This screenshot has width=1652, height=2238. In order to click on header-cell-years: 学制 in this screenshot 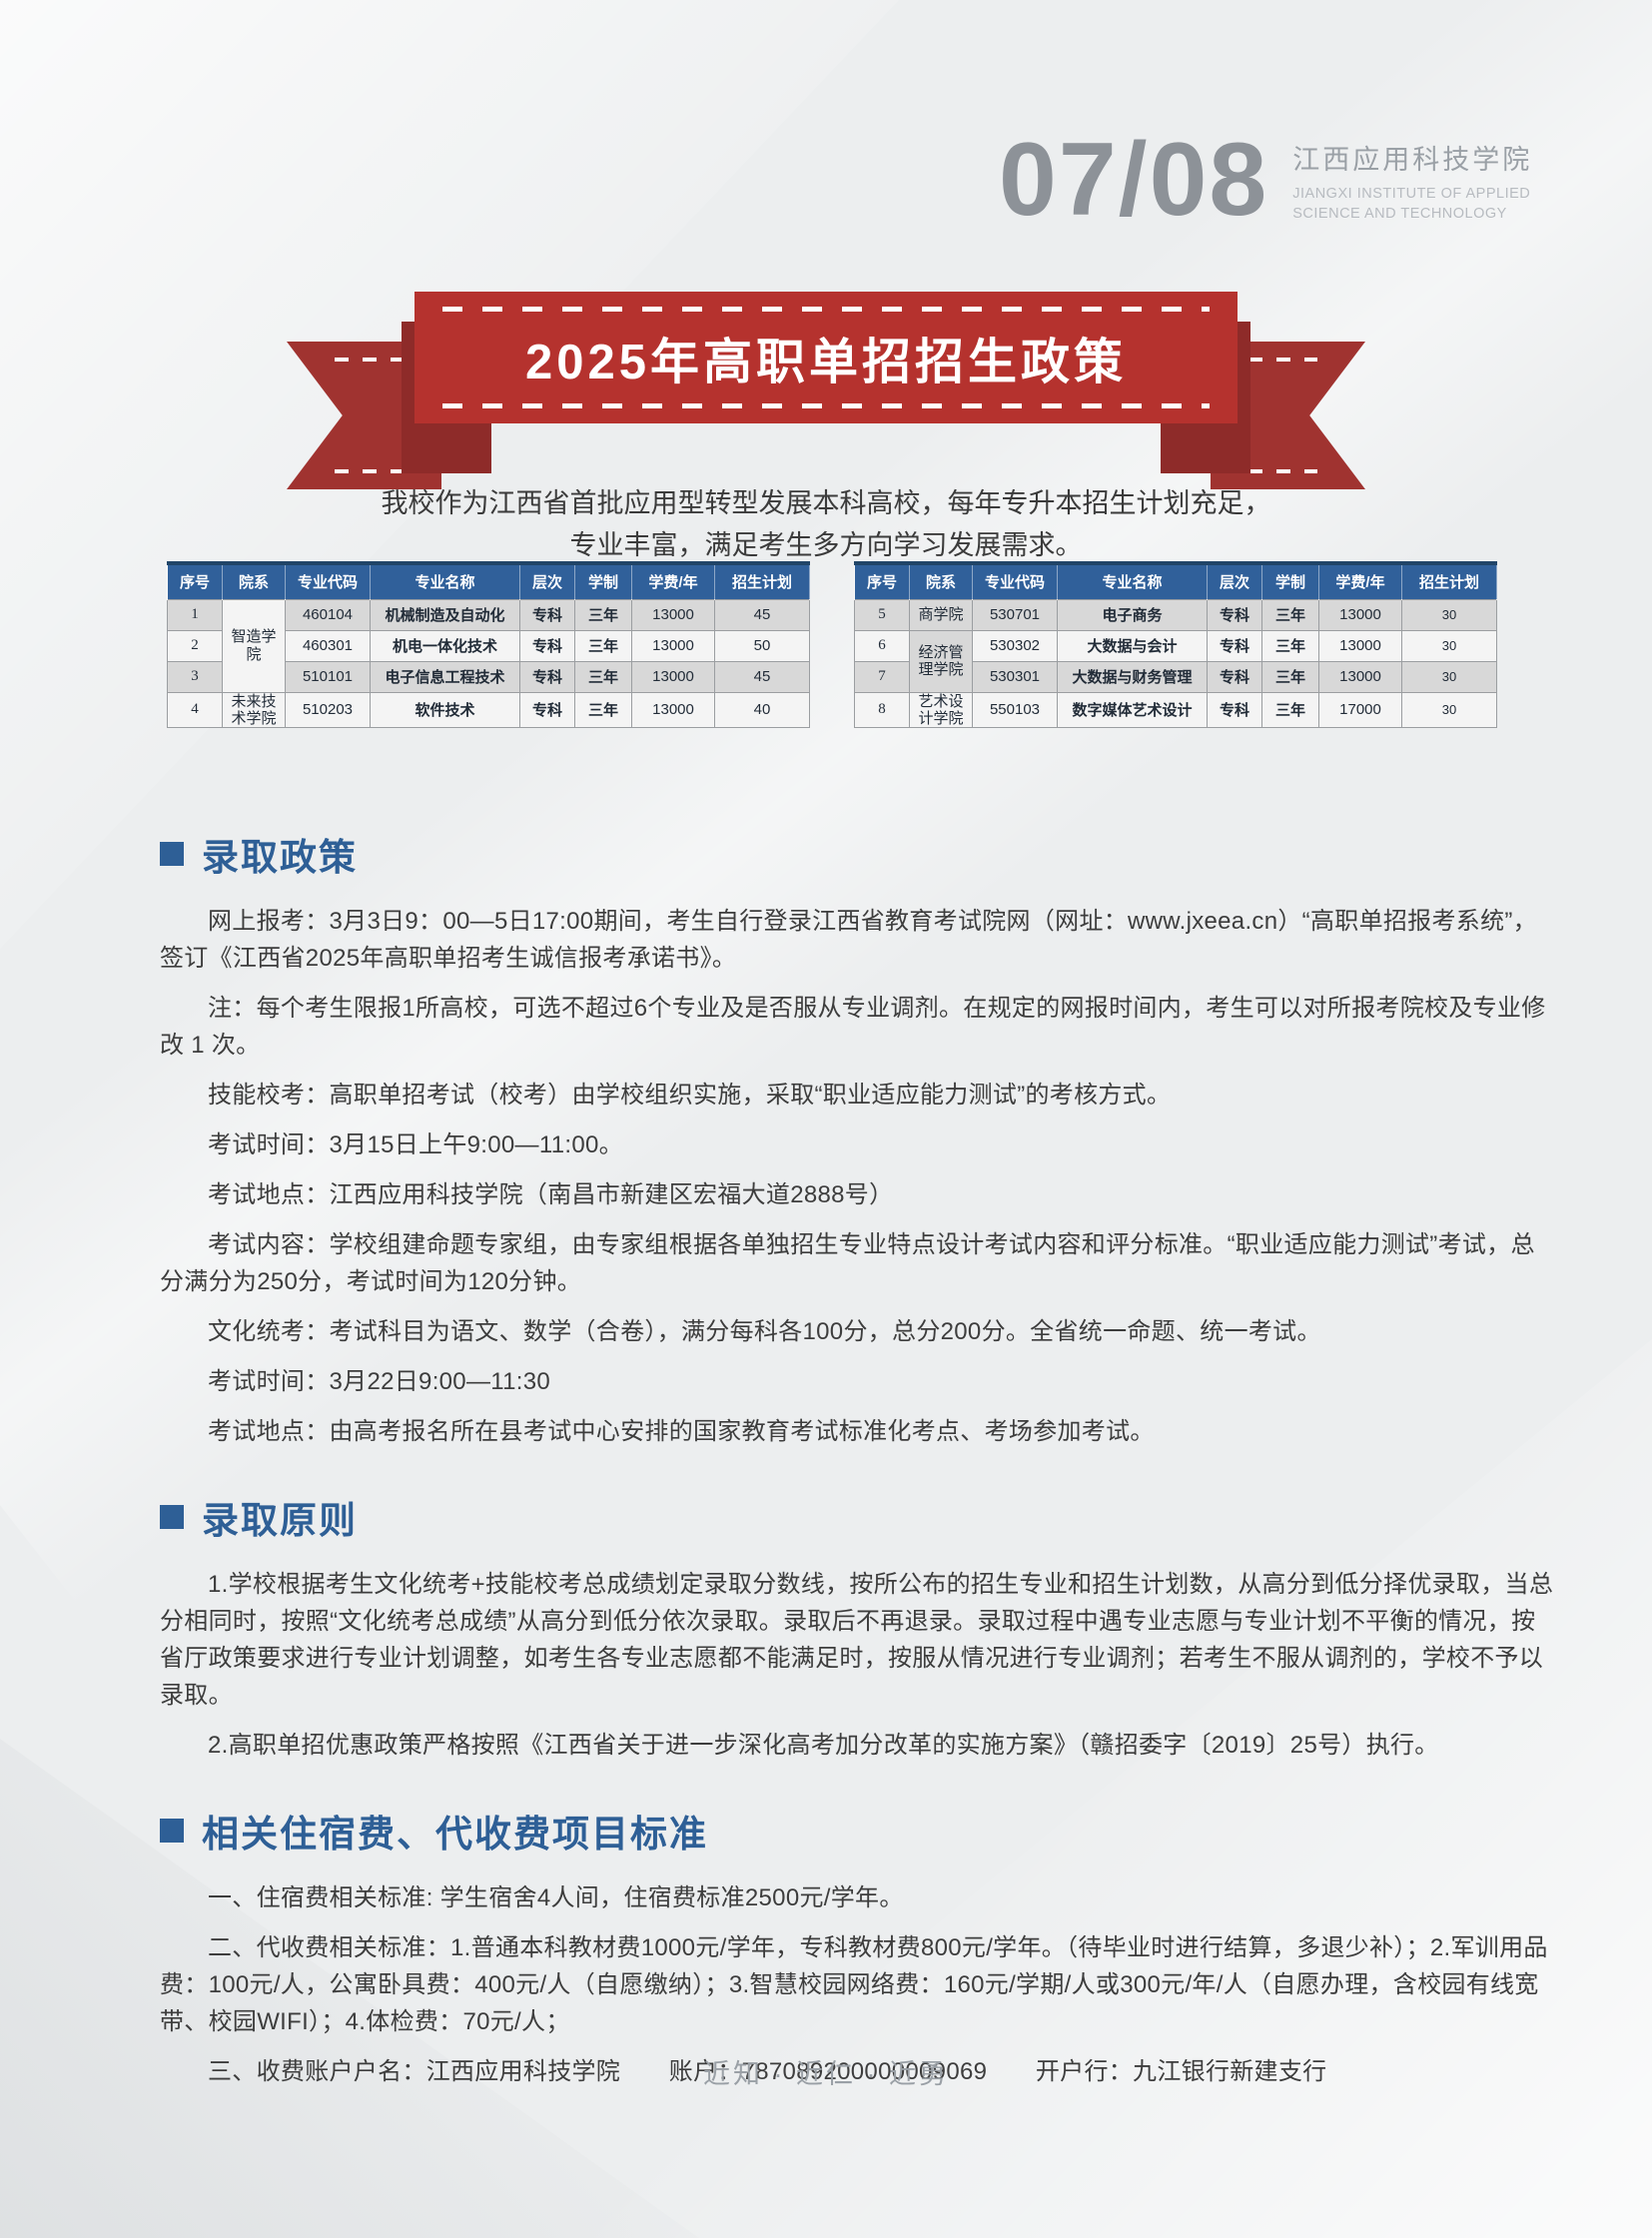, I will do `click(1290, 580)`.